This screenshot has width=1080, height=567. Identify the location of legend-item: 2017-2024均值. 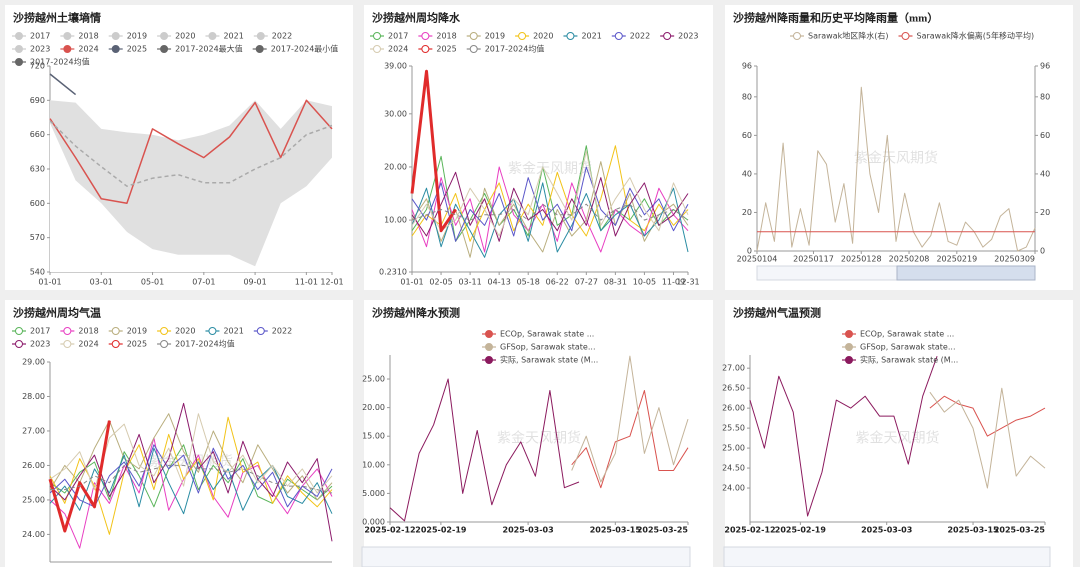
(505, 49).